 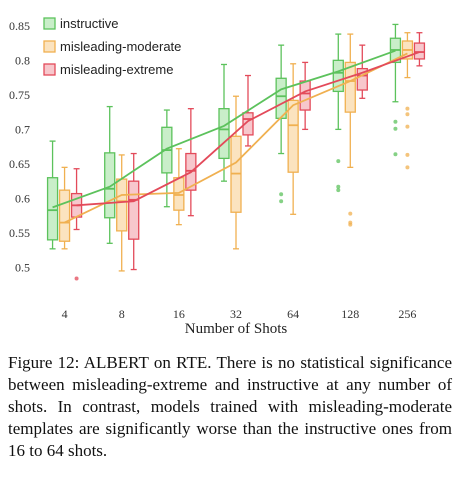 What do you see at coordinates (22, 198) in the screenshot?
I see `y-tick-label: 0.6` at bounding box center [22, 198].